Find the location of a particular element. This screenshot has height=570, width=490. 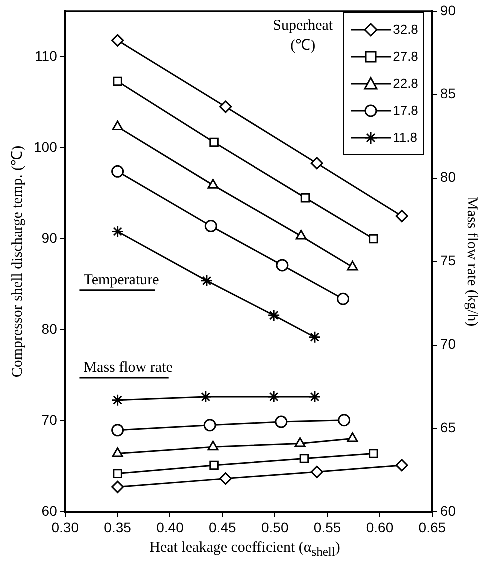

x-tick-label: 0.30 is located at coordinates (66, 527).